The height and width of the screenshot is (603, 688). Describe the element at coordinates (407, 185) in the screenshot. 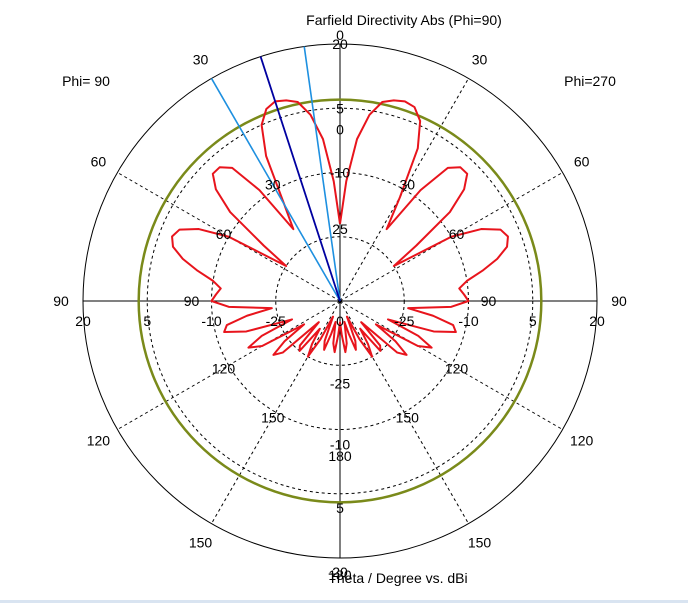

I see `inner-angle-tick-right-30: 30` at that location.